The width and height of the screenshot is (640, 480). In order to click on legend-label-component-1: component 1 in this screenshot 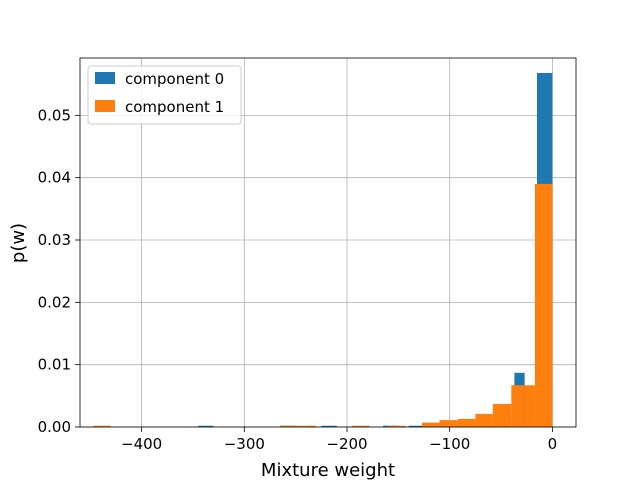, I will do `click(174, 107)`.